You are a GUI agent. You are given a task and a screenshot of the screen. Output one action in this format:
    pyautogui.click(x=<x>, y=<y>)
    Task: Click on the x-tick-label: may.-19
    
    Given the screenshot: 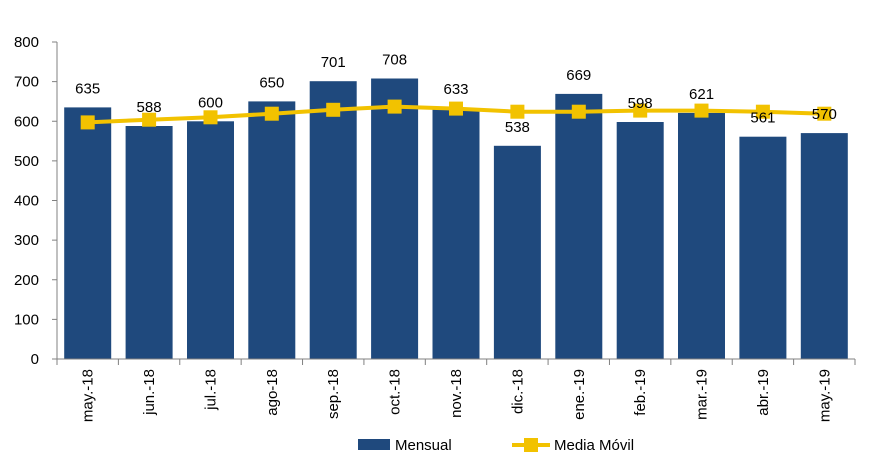 What is the action you would take?
    pyautogui.click(x=824, y=395)
    